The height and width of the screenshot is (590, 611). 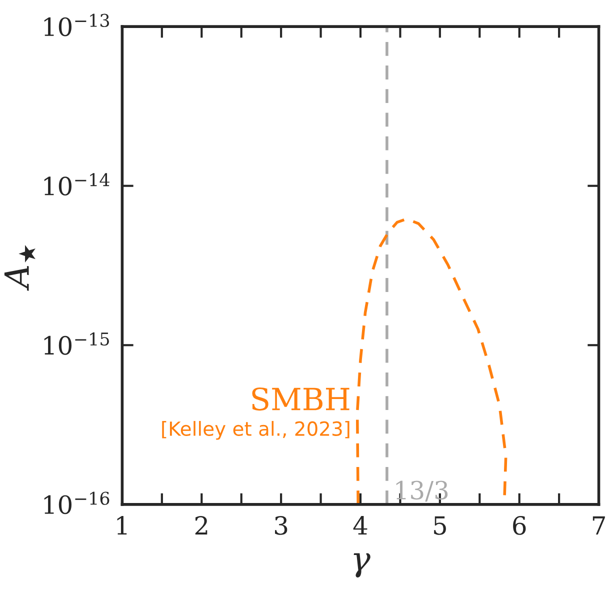 I want to click on y-tick-label: 10$^{−13}$, so click(x=77, y=25).